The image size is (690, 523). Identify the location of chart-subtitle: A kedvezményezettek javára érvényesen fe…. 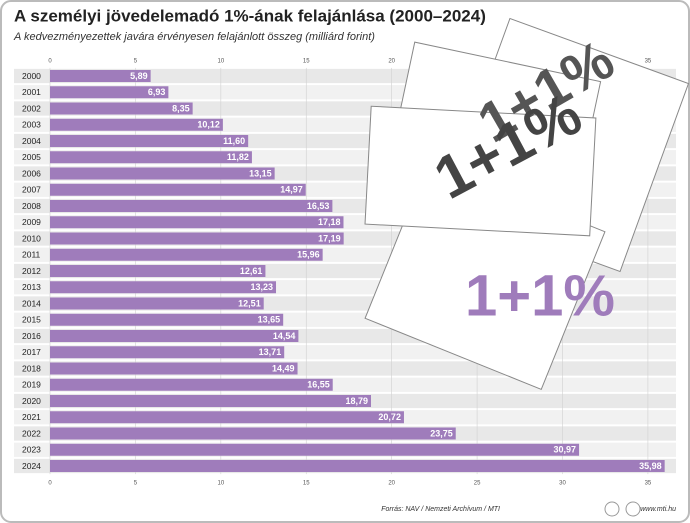
(194, 37).